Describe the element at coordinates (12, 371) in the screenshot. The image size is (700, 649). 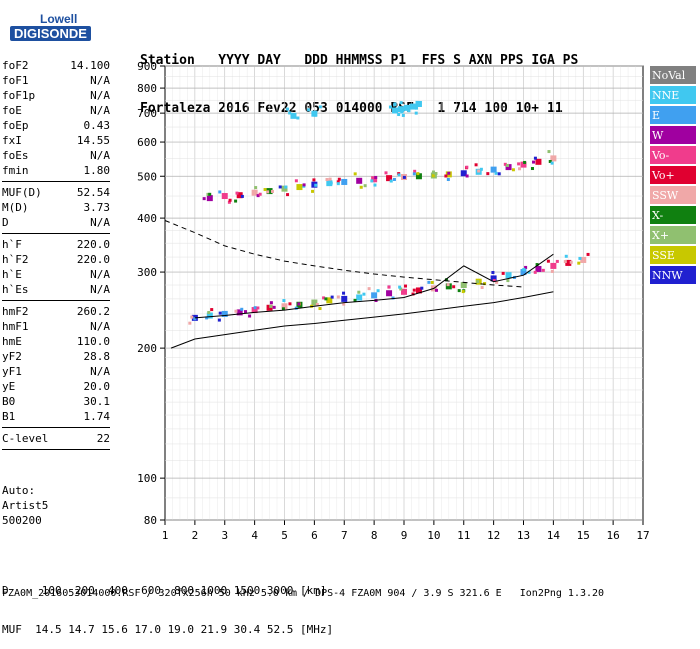
I see `param-label: yF1` at that location.